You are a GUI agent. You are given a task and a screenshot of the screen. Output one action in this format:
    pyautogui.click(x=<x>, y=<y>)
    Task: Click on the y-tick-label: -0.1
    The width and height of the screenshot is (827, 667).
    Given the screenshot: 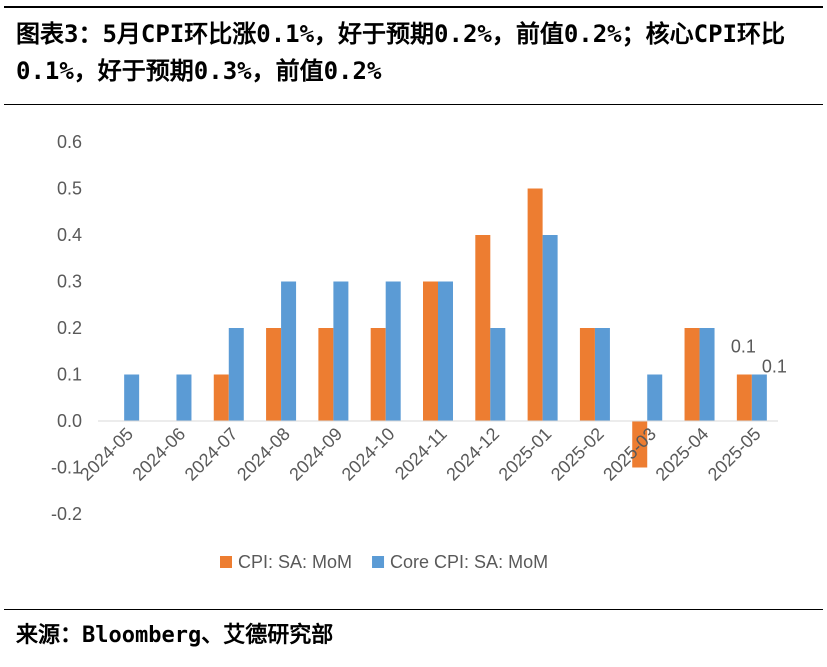 What is the action you would take?
    pyautogui.click(x=66, y=468)
    